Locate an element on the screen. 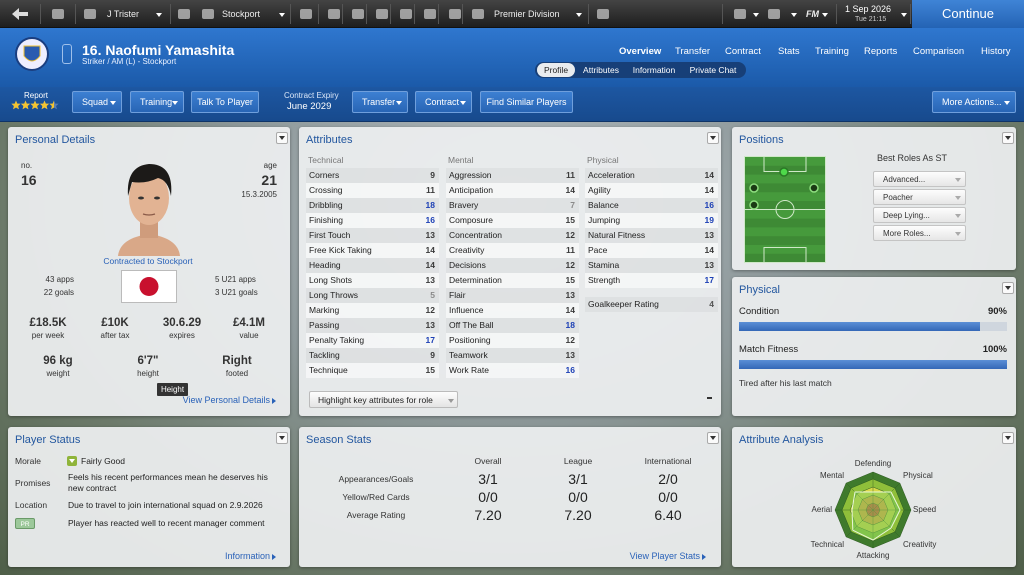  club-name: Stockport is located at coordinates (241, 14).